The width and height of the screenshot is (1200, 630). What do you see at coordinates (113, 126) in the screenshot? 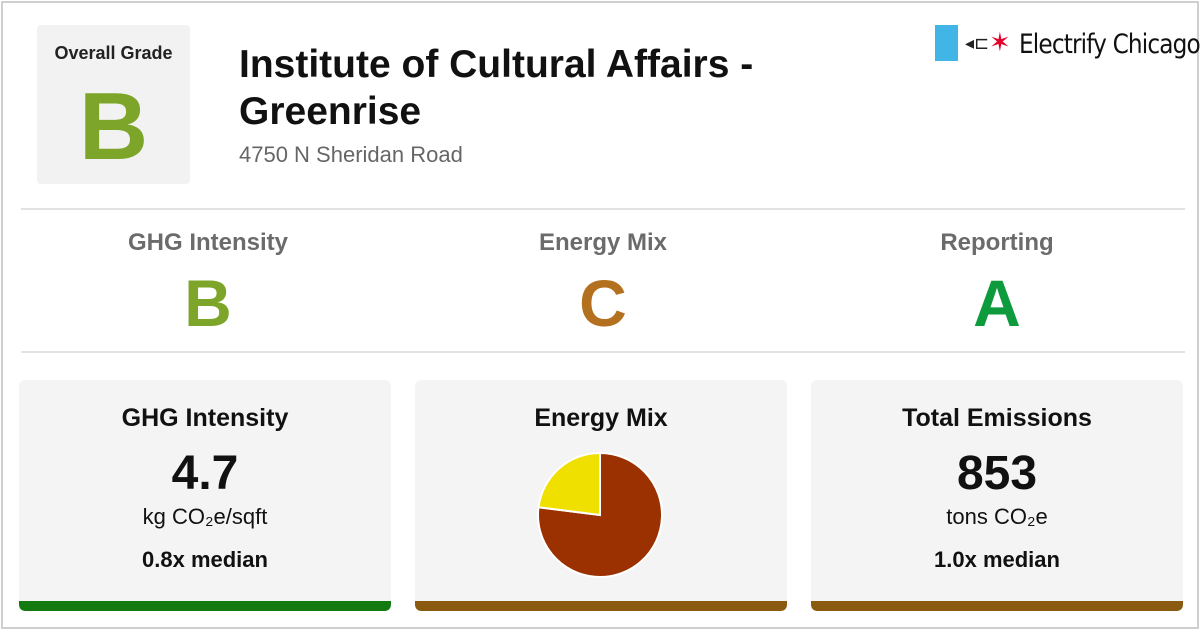
I see `overall-grade-letter: B` at bounding box center [113, 126].